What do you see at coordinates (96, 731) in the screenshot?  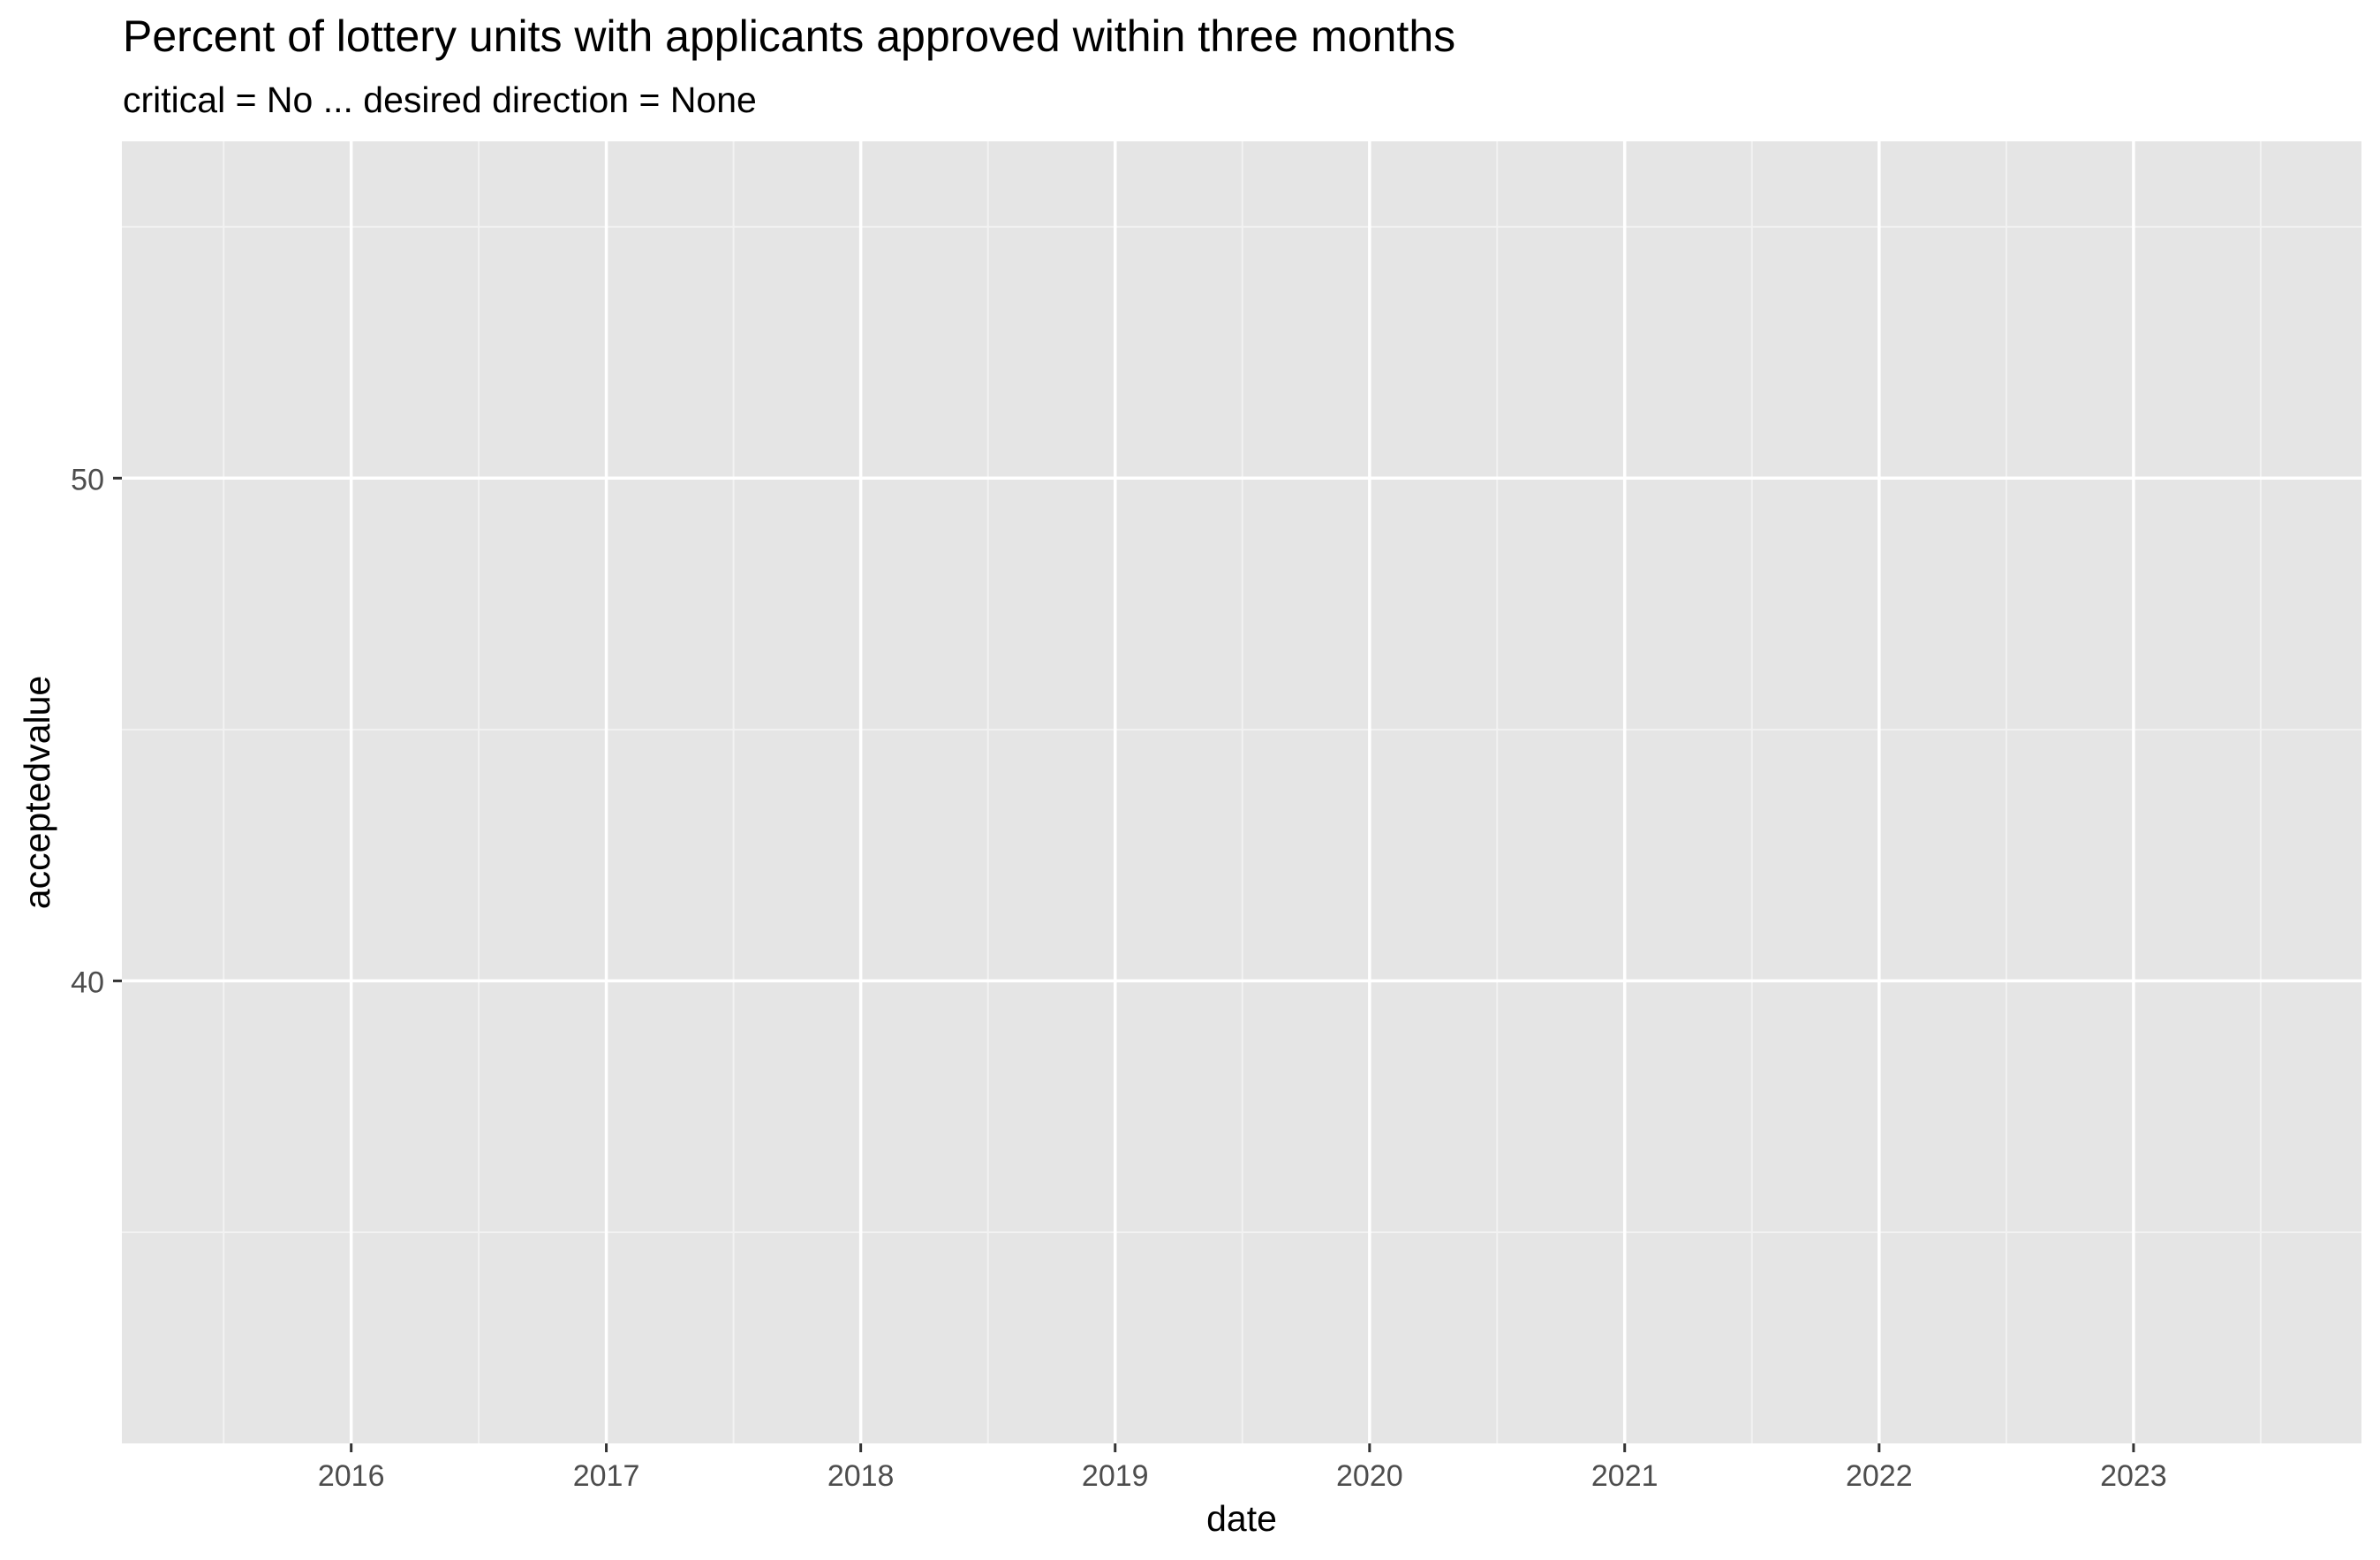 I see `y-axis: 40 50` at bounding box center [96, 731].